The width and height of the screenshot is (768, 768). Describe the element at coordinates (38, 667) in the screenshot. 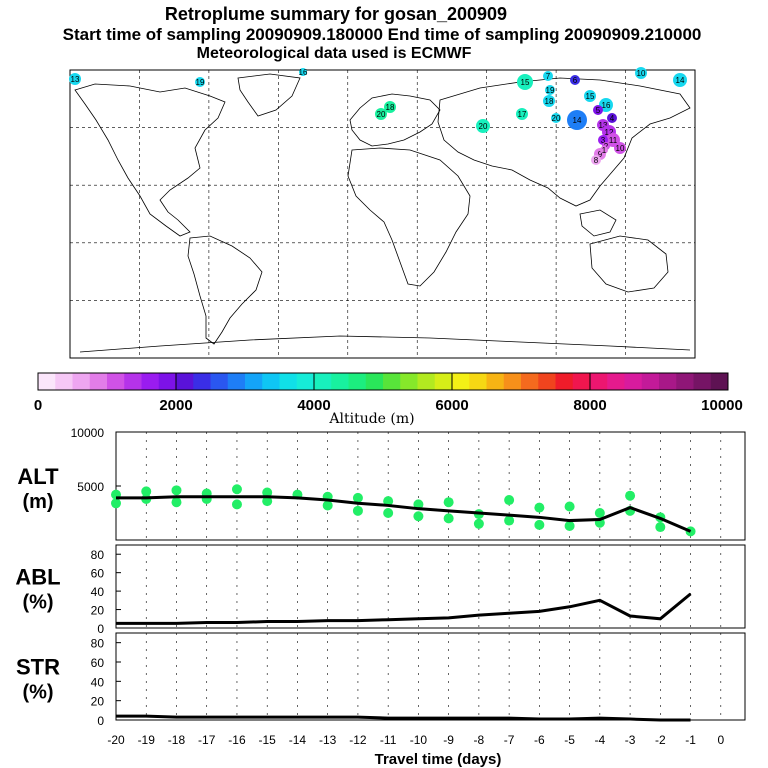

I see `panel-ylabel: STR` at that location.